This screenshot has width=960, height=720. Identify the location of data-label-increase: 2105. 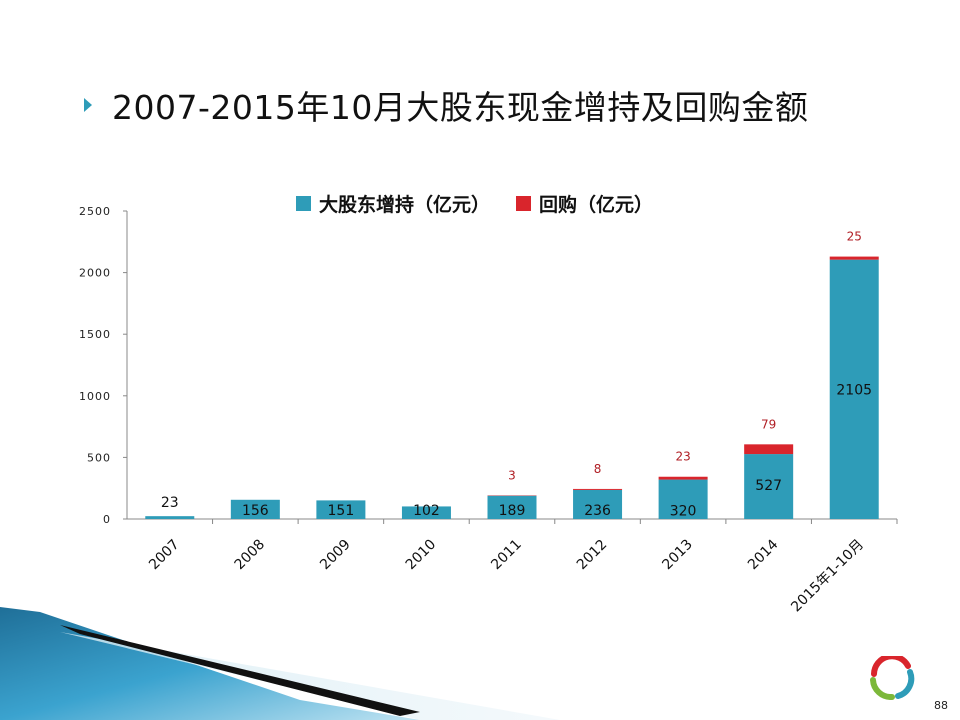
(854, 390).